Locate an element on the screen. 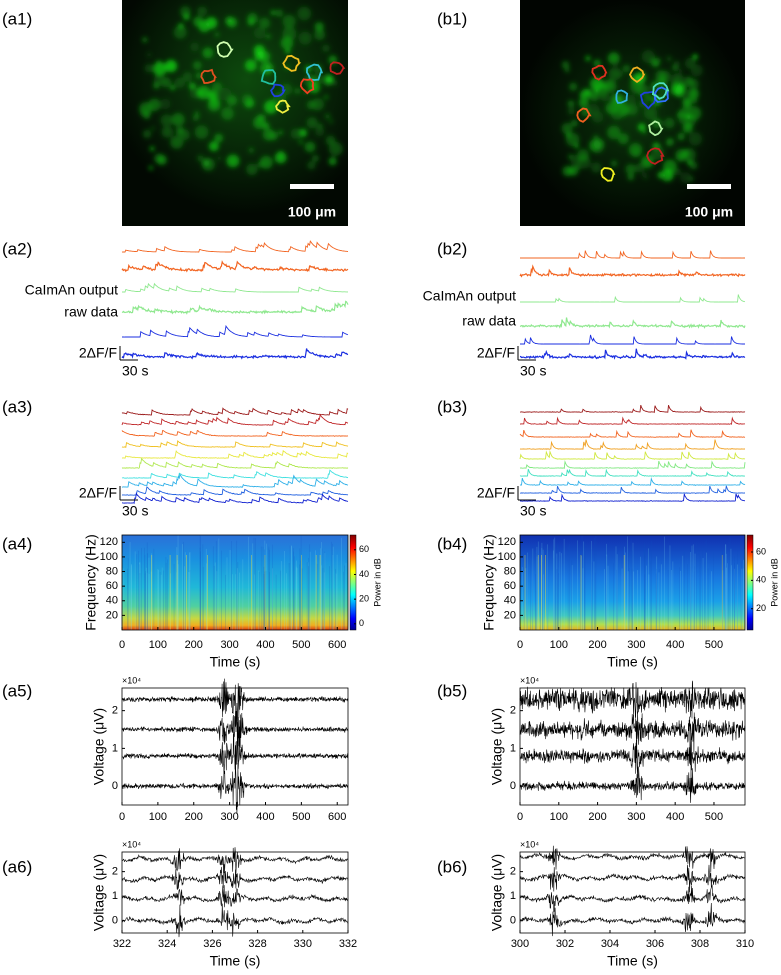  colorbar-tick-label: 20 is located at coordinates (364, 599).